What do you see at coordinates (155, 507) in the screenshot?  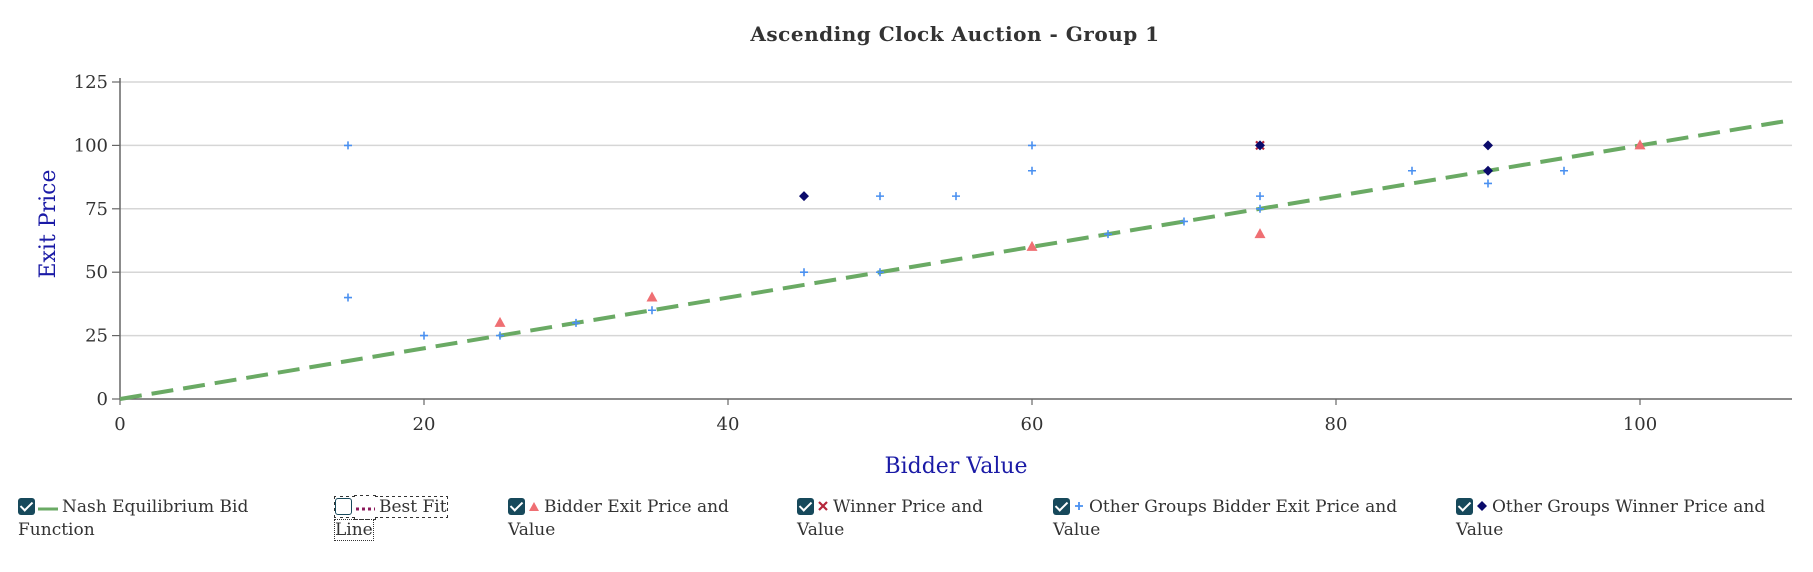 I see `legend-label: Nash Equilibrium Bid` at bounding box center [155, 507].